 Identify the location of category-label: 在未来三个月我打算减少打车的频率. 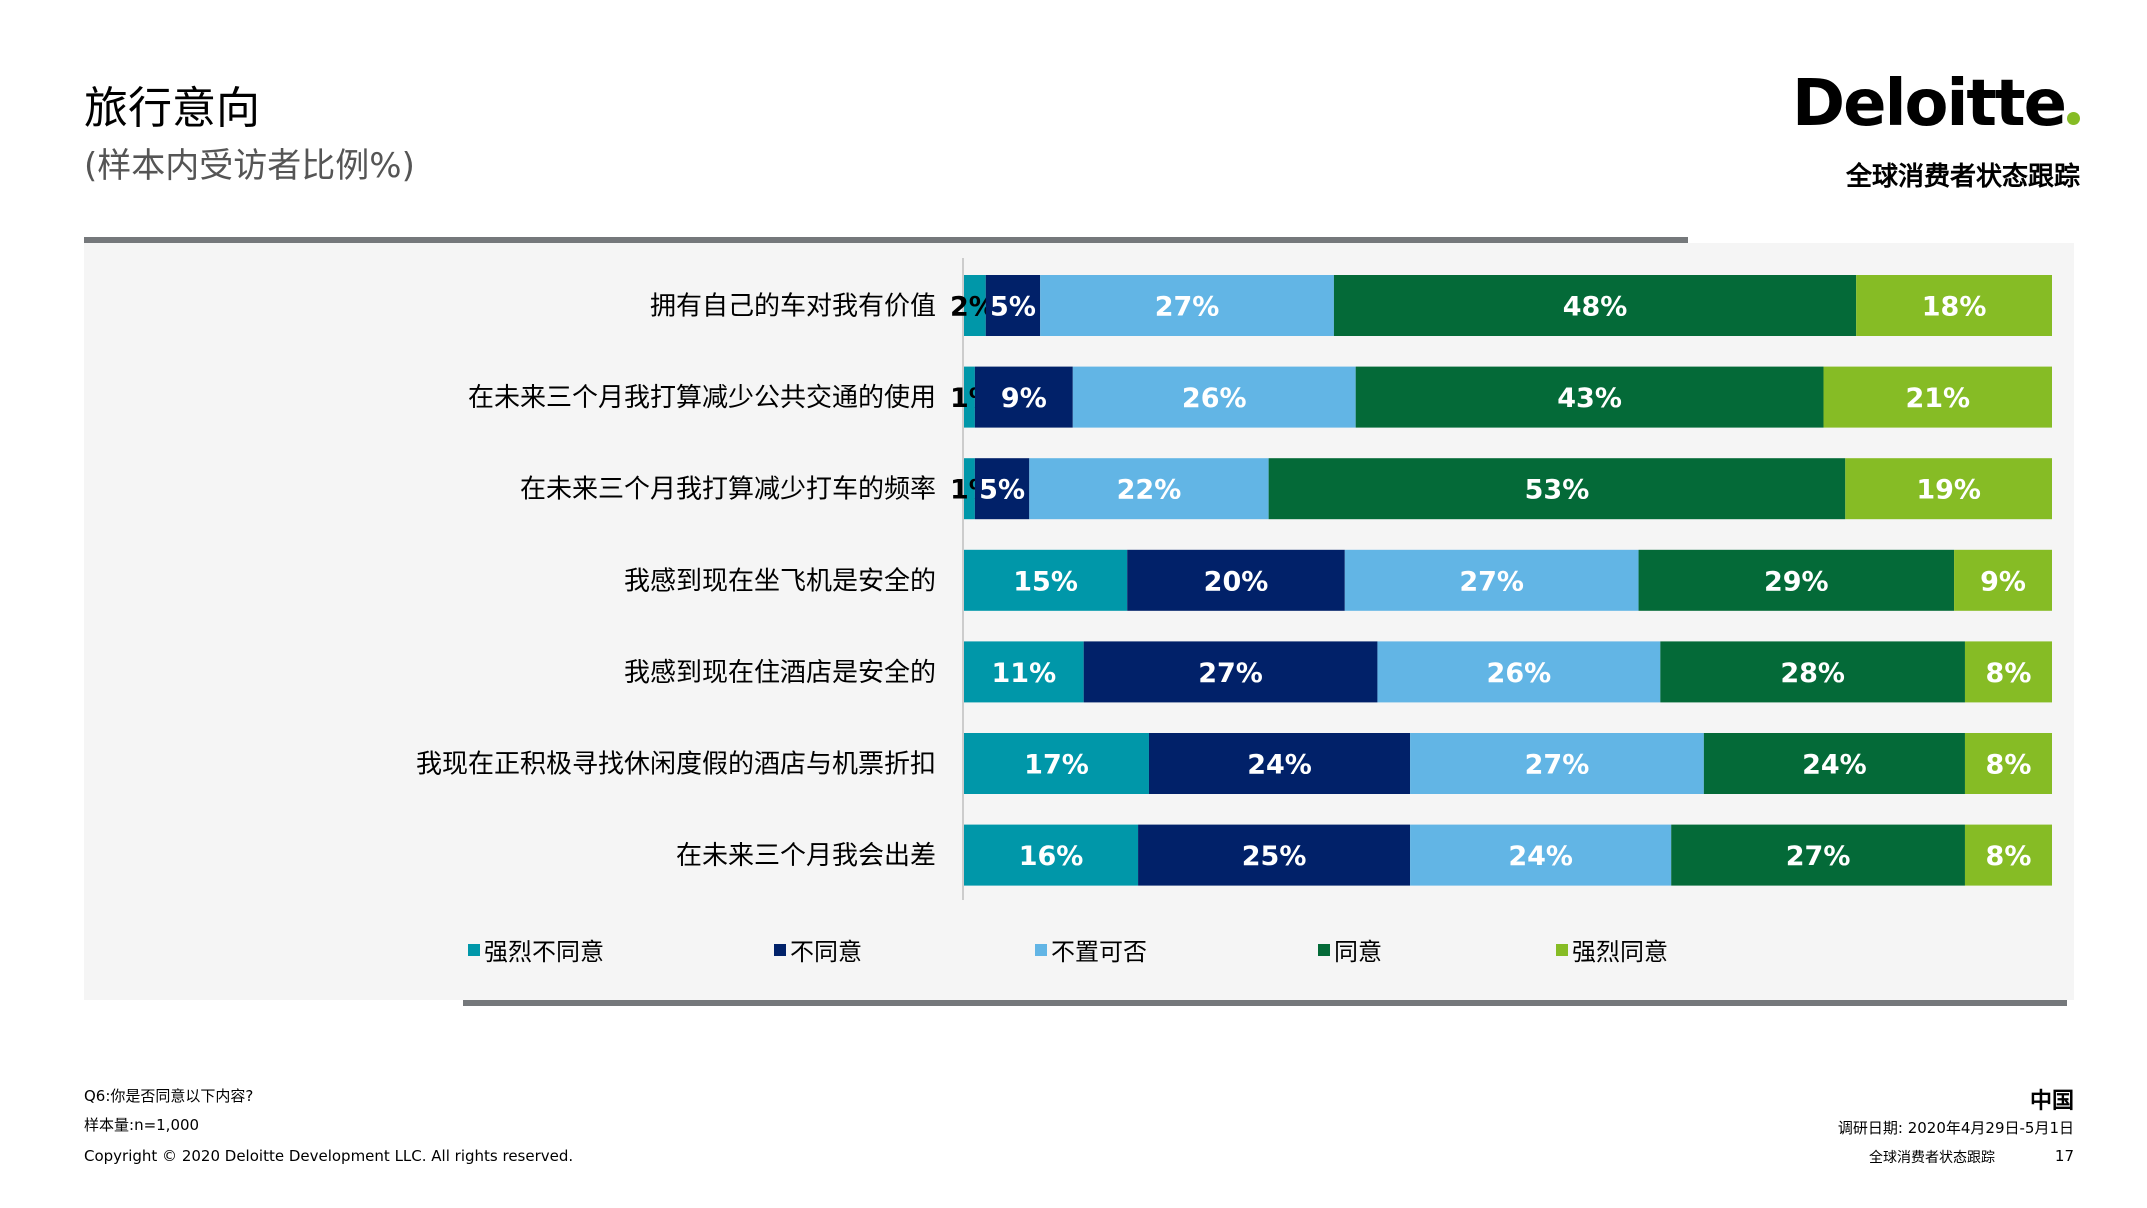
(728, 490).